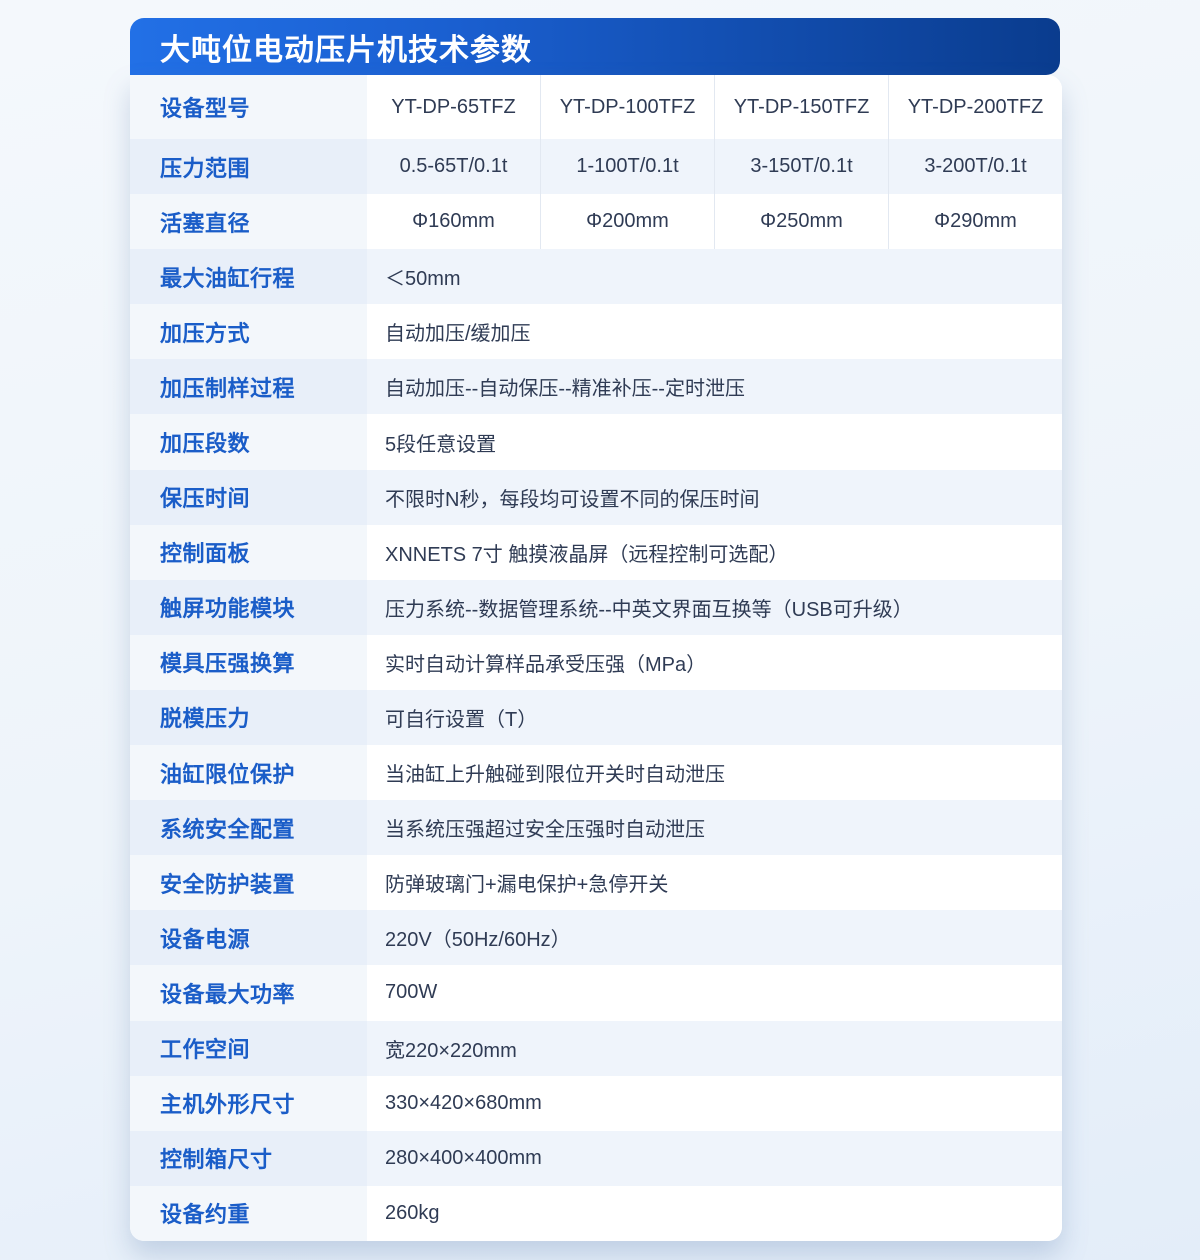 The image size is (1200, 1260). Describe the element at coordinates (627, 222) in the screenshot. I see `spec-value-cell: Φ200mm` at that location.